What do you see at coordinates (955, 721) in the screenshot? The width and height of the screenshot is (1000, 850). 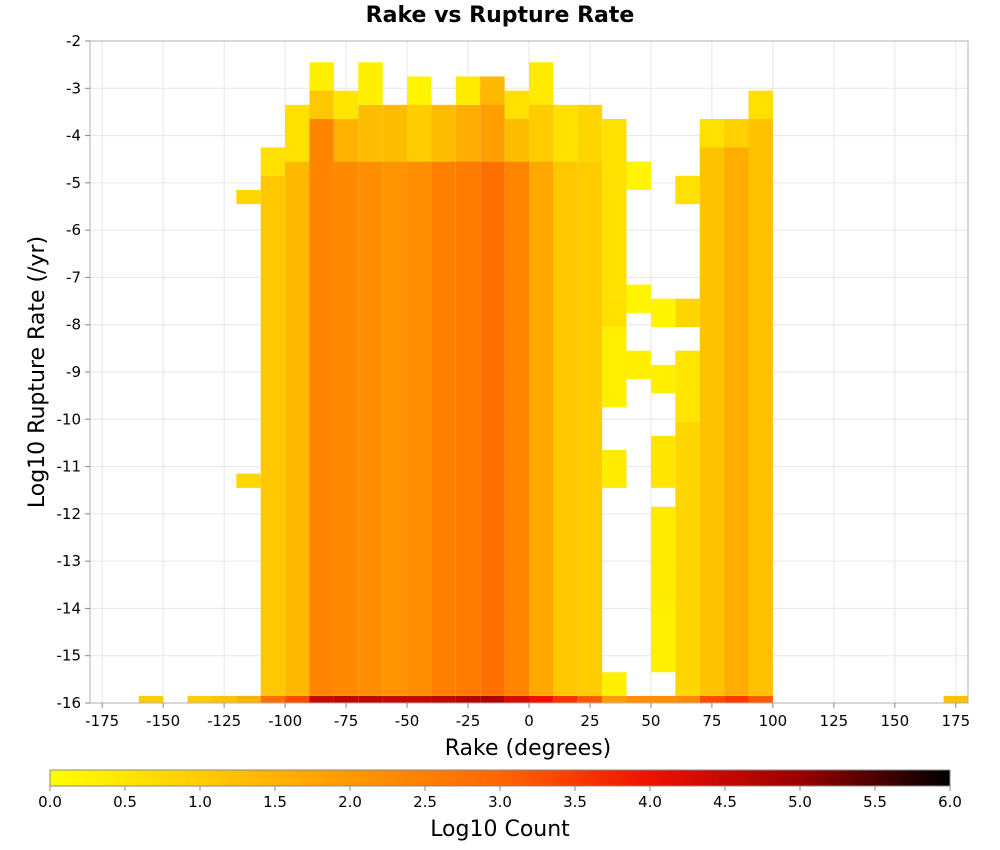 I see `x-tick-label: 175` at bounding box center [955, 721].